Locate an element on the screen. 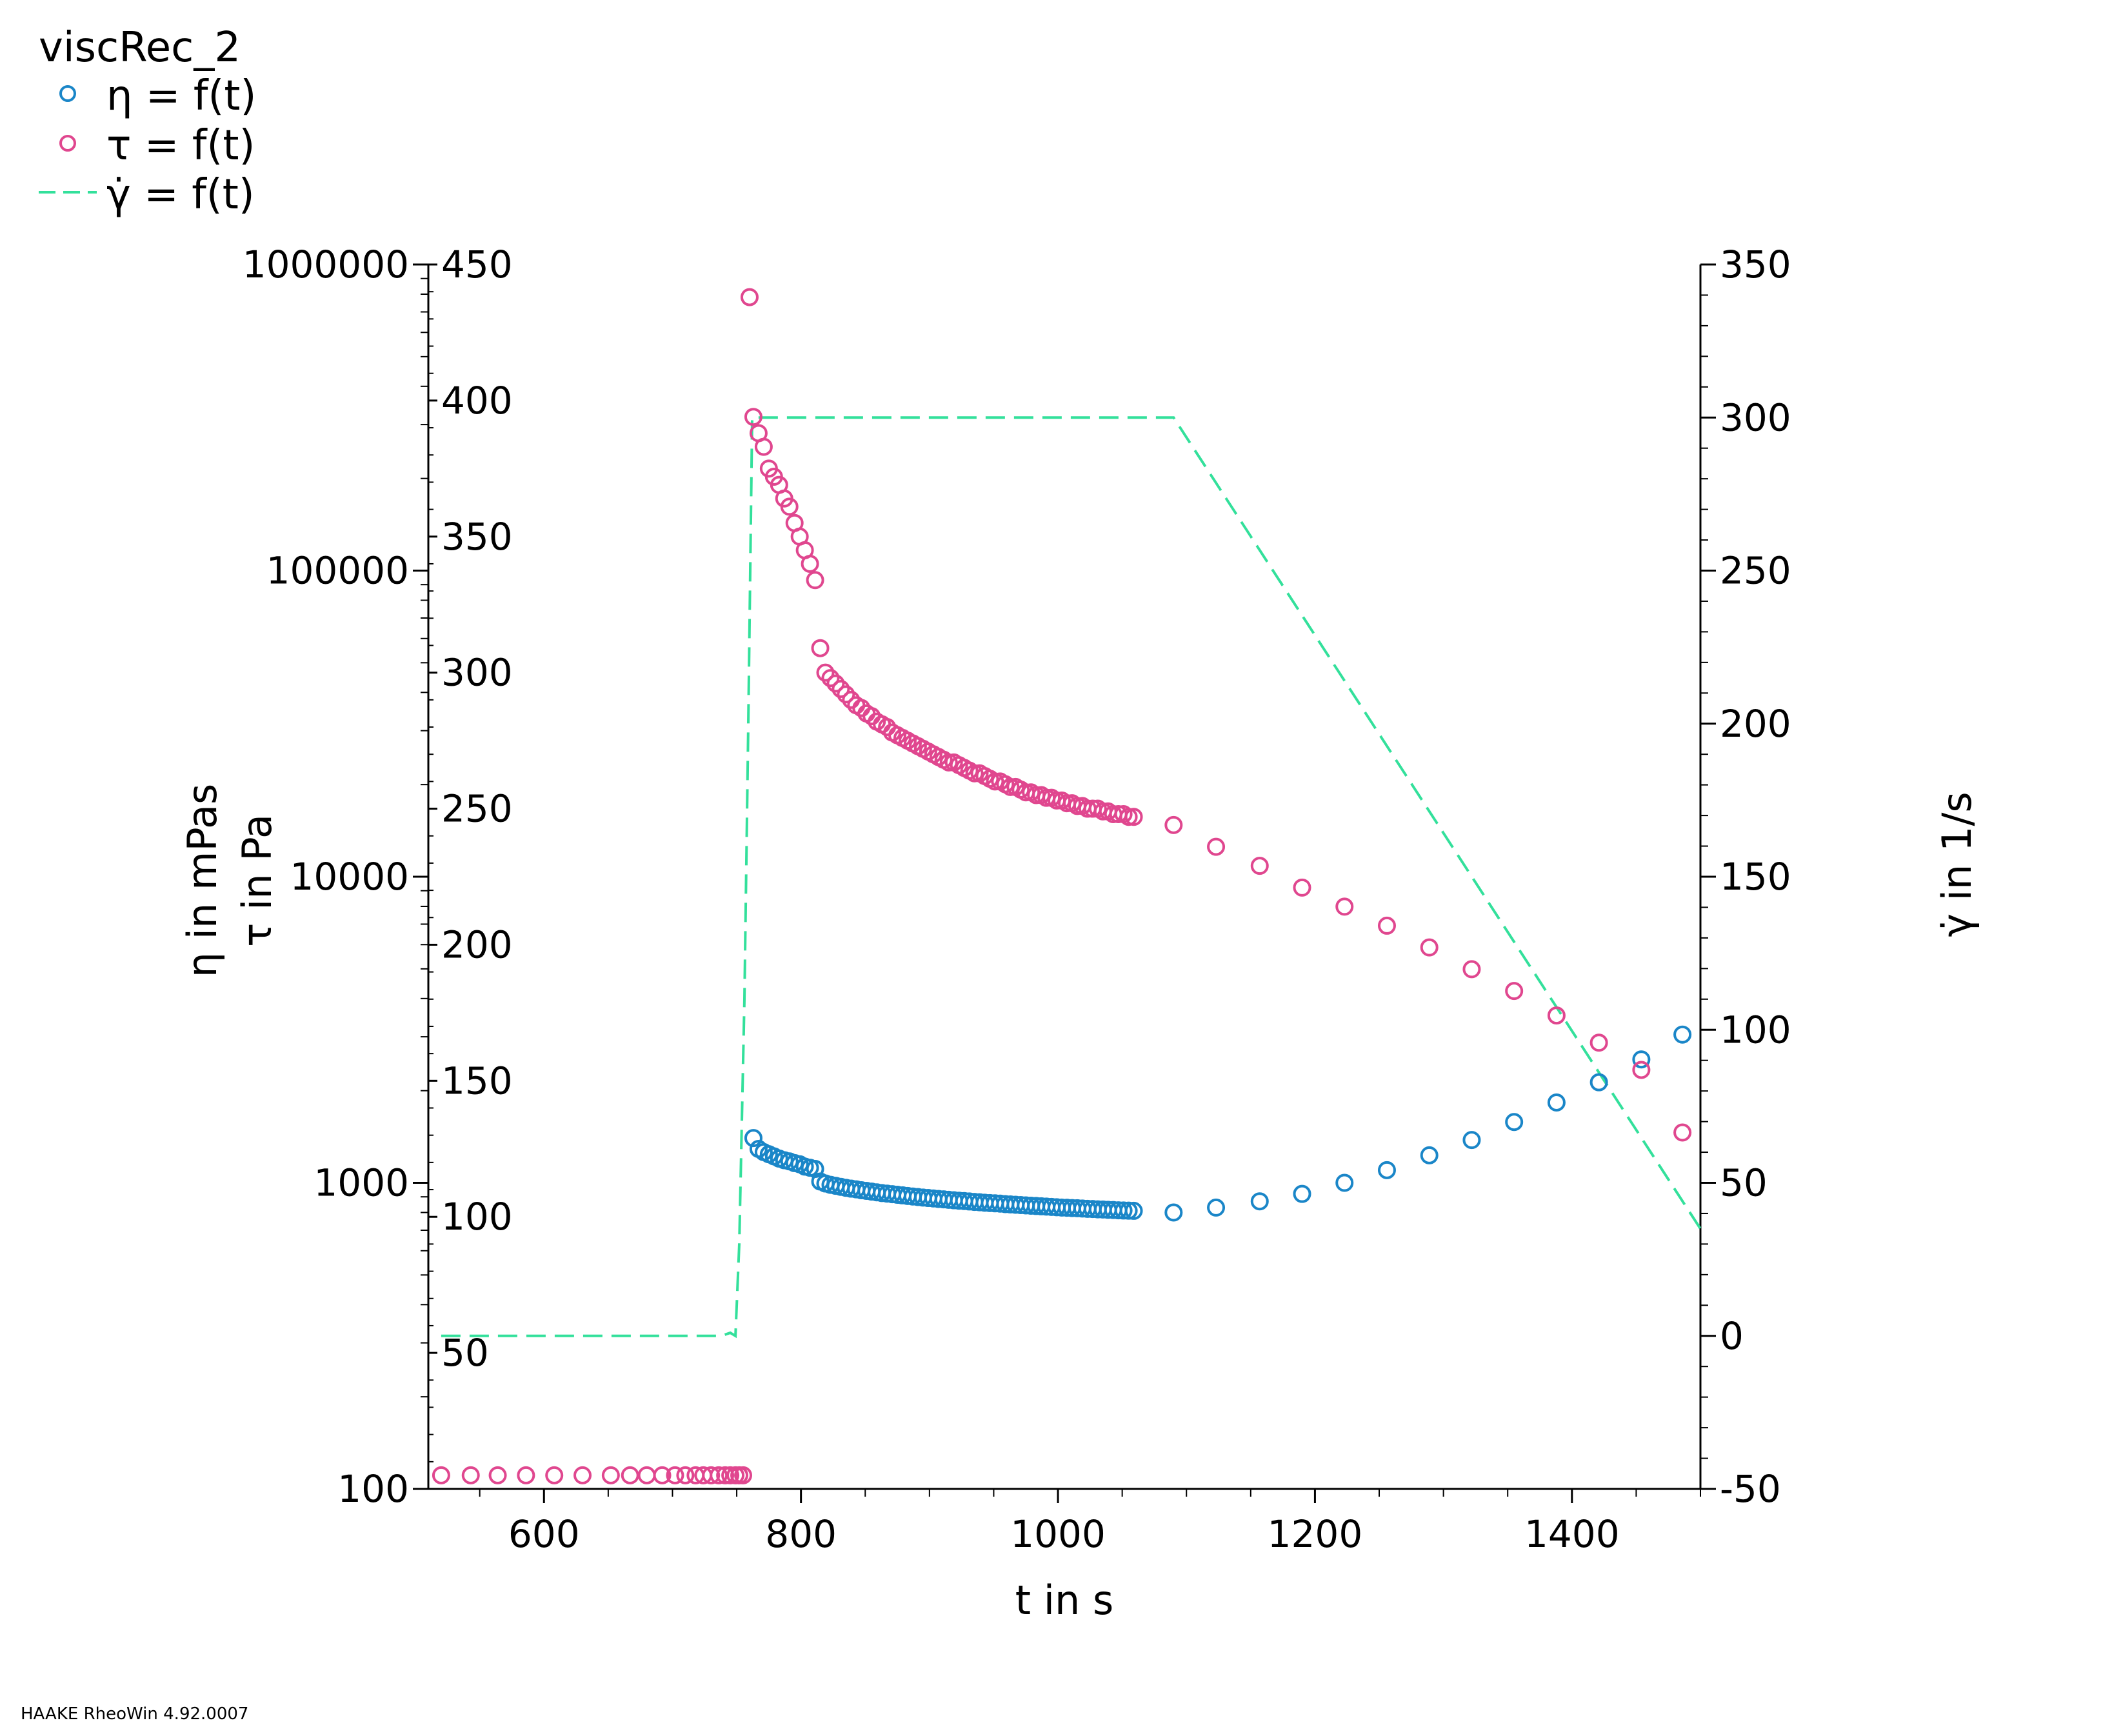 The height and width of the screenshot is (1736, 2112). x-axis-title: t in s is located at coordinates (1065, 1600).